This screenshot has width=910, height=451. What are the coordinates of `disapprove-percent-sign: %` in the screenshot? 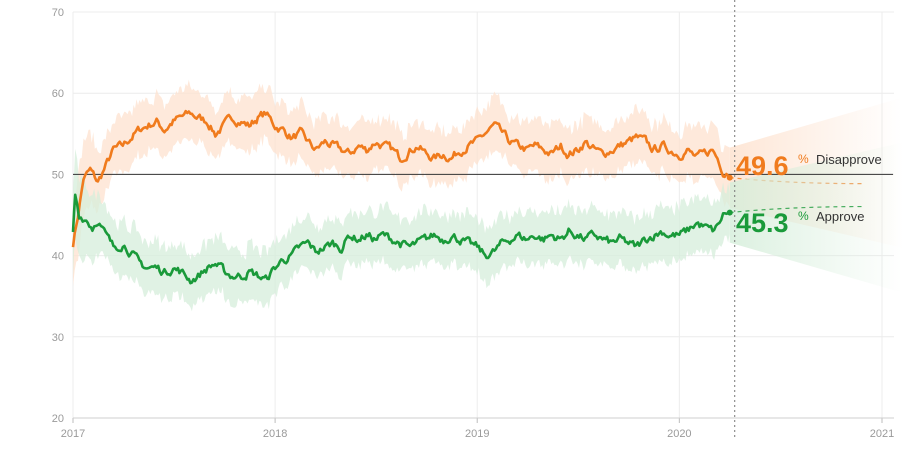 It's located at (803, 159).